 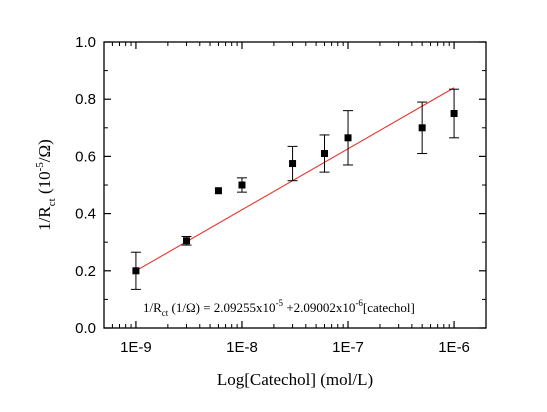 What do you see at coordinates (85, 42) in the screenshot?
I see `y-tick-label: 1.0` at bounding box center [85, 42].